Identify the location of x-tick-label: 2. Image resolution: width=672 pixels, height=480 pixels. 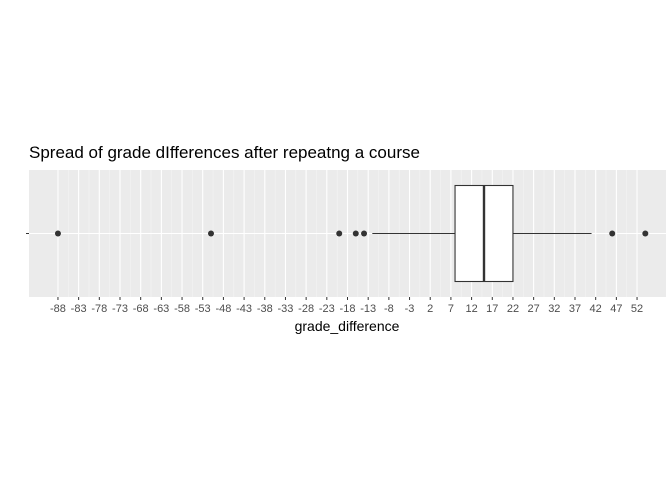
(430, 309).